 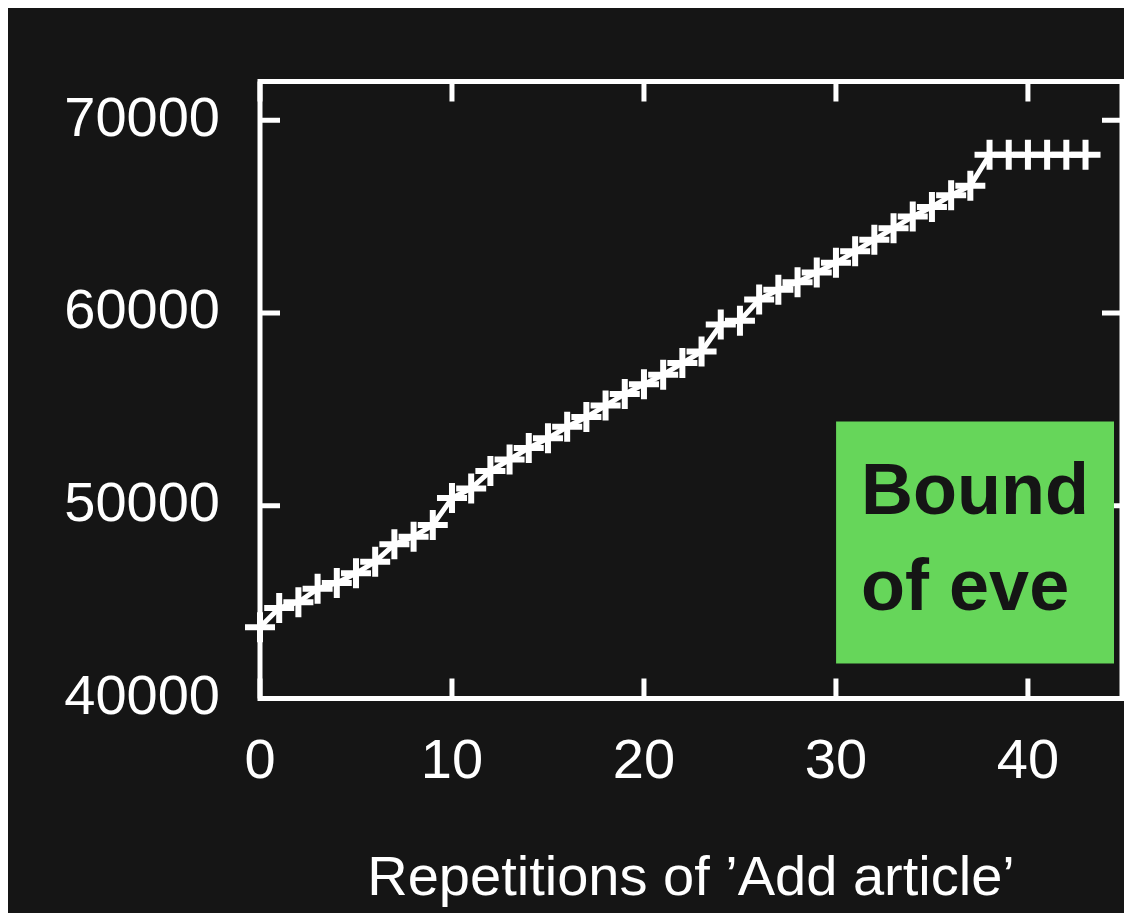 I want to click on y-tick-label: 40000, so click(x=142, y=695).